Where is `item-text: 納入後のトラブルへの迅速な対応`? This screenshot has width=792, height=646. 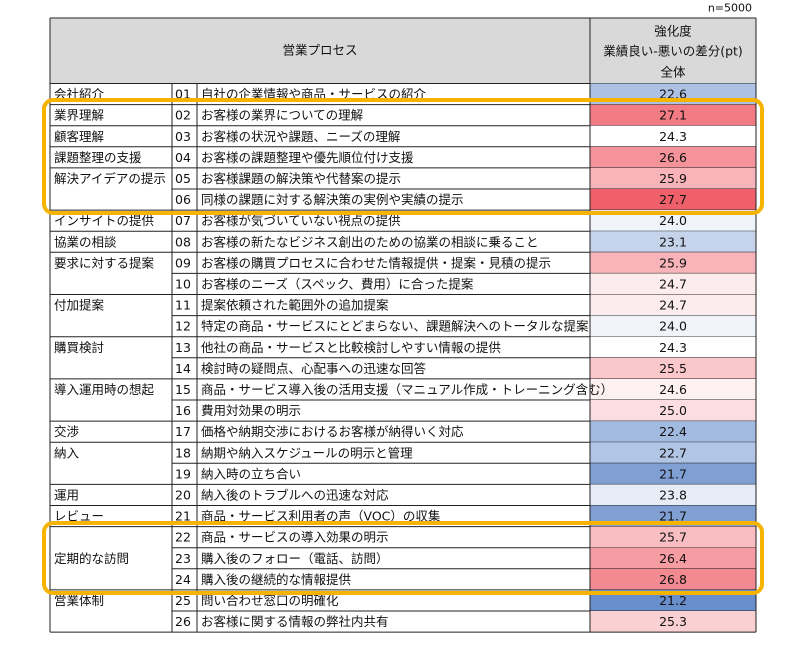 item-text: 納入後のトラブルへの迅速な対応 is located at coordinates (295, 494).